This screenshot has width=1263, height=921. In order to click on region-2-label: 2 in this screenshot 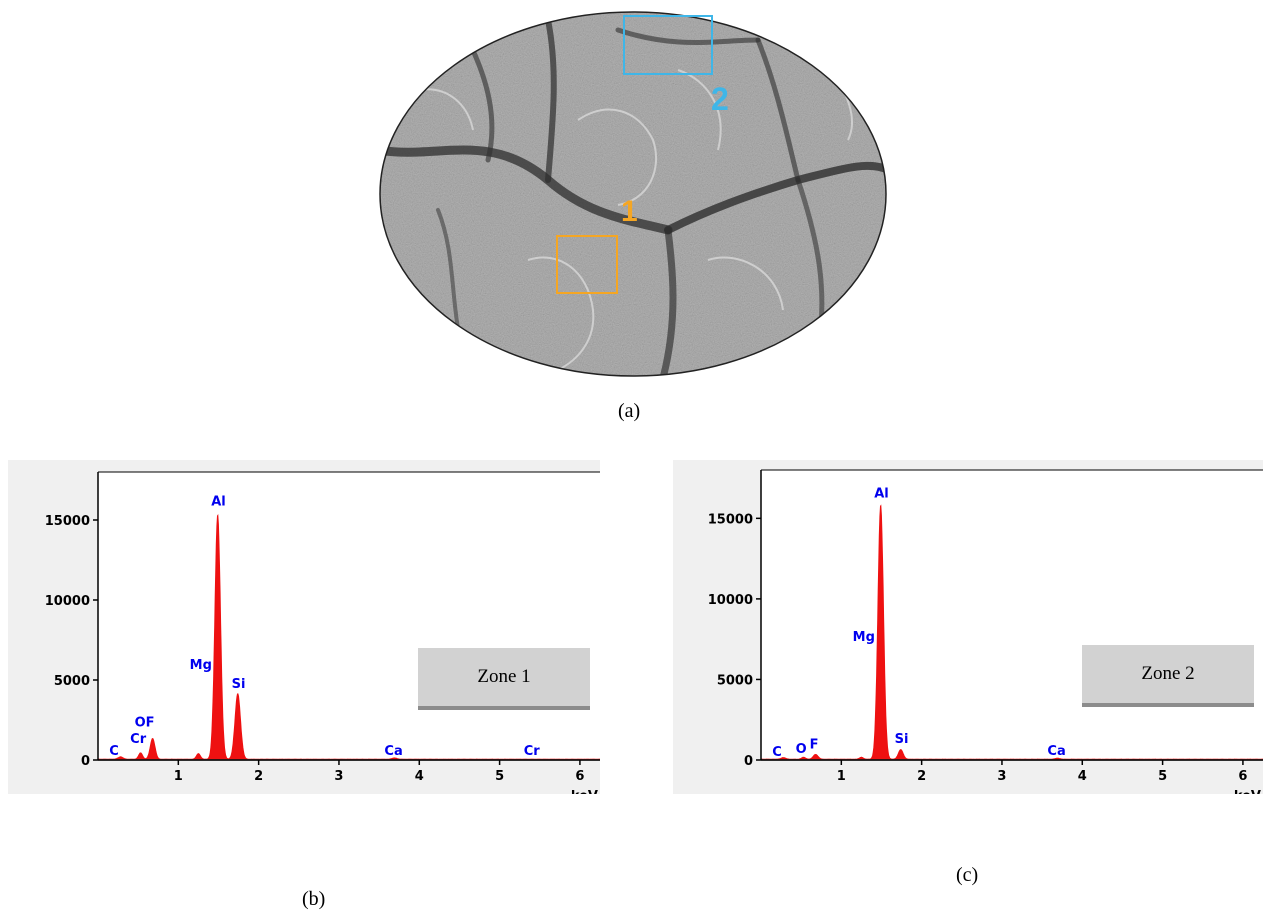, I will do `click(720, 99)`.